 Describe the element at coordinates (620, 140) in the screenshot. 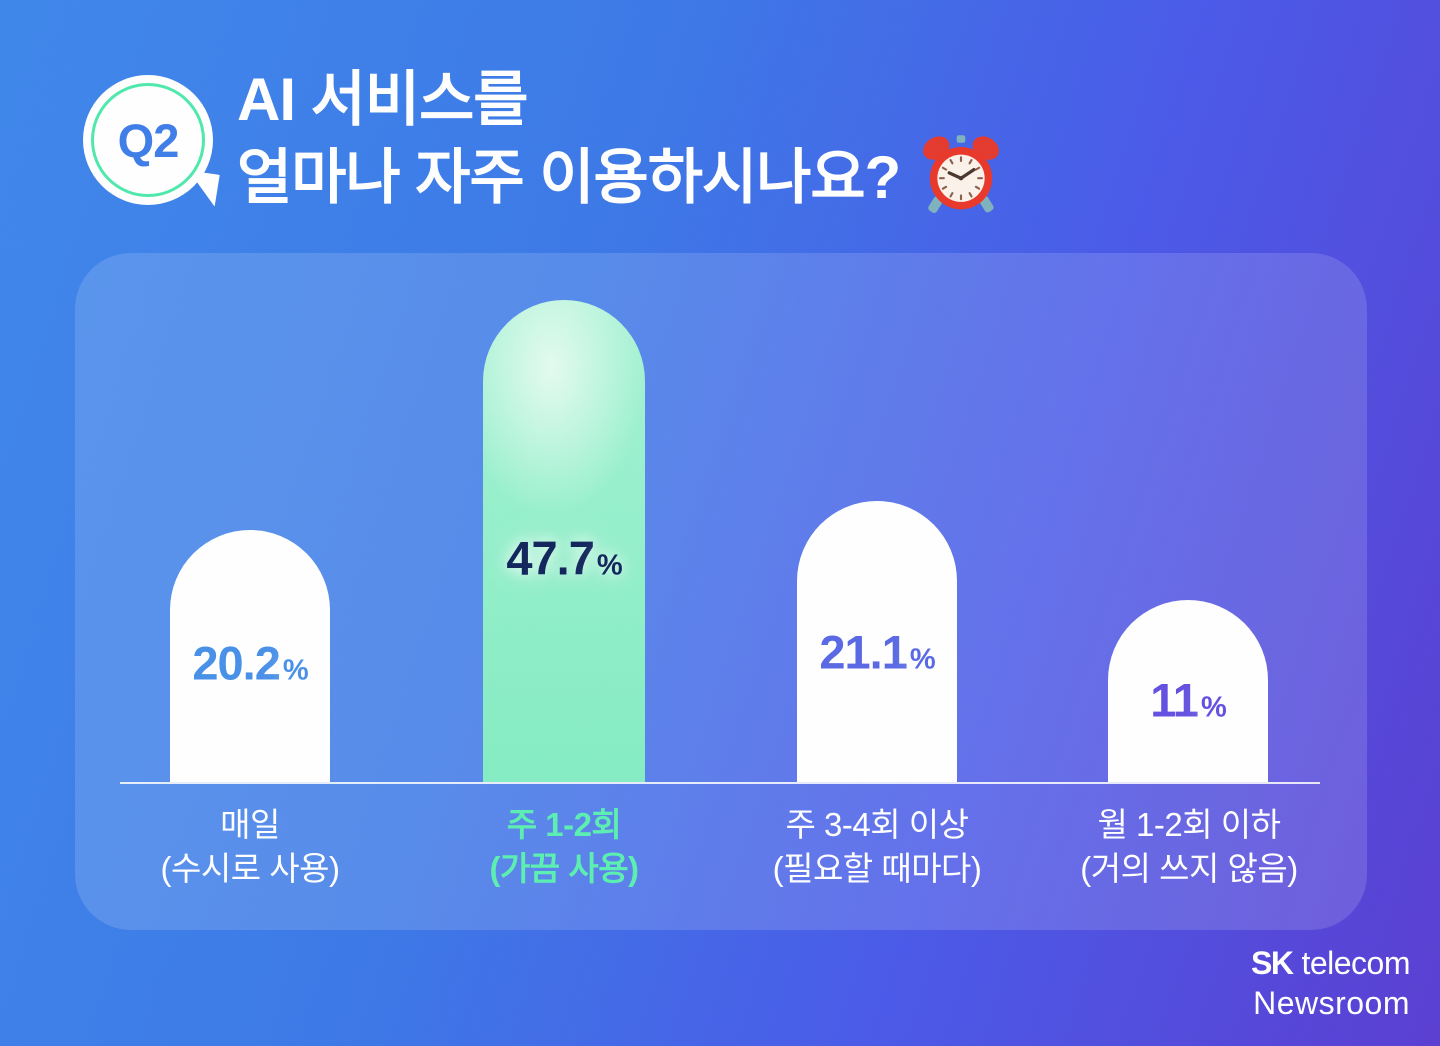

I see `page-title: AI 서비스를 얼마나 자주 이용하시나요?` at that location.